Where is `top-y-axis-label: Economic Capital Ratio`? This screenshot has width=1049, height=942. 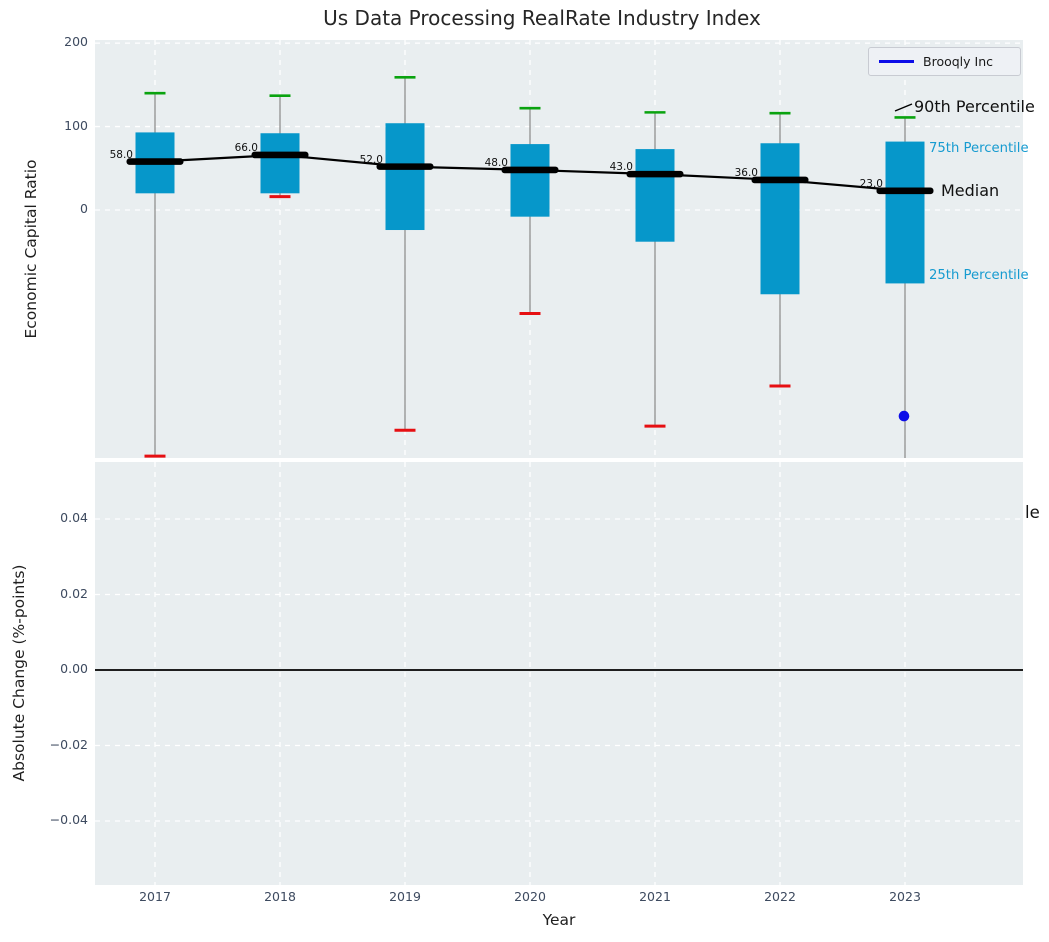
top-y-axis-label: Economic Capital Ratio is located at coordinates (31, 249).